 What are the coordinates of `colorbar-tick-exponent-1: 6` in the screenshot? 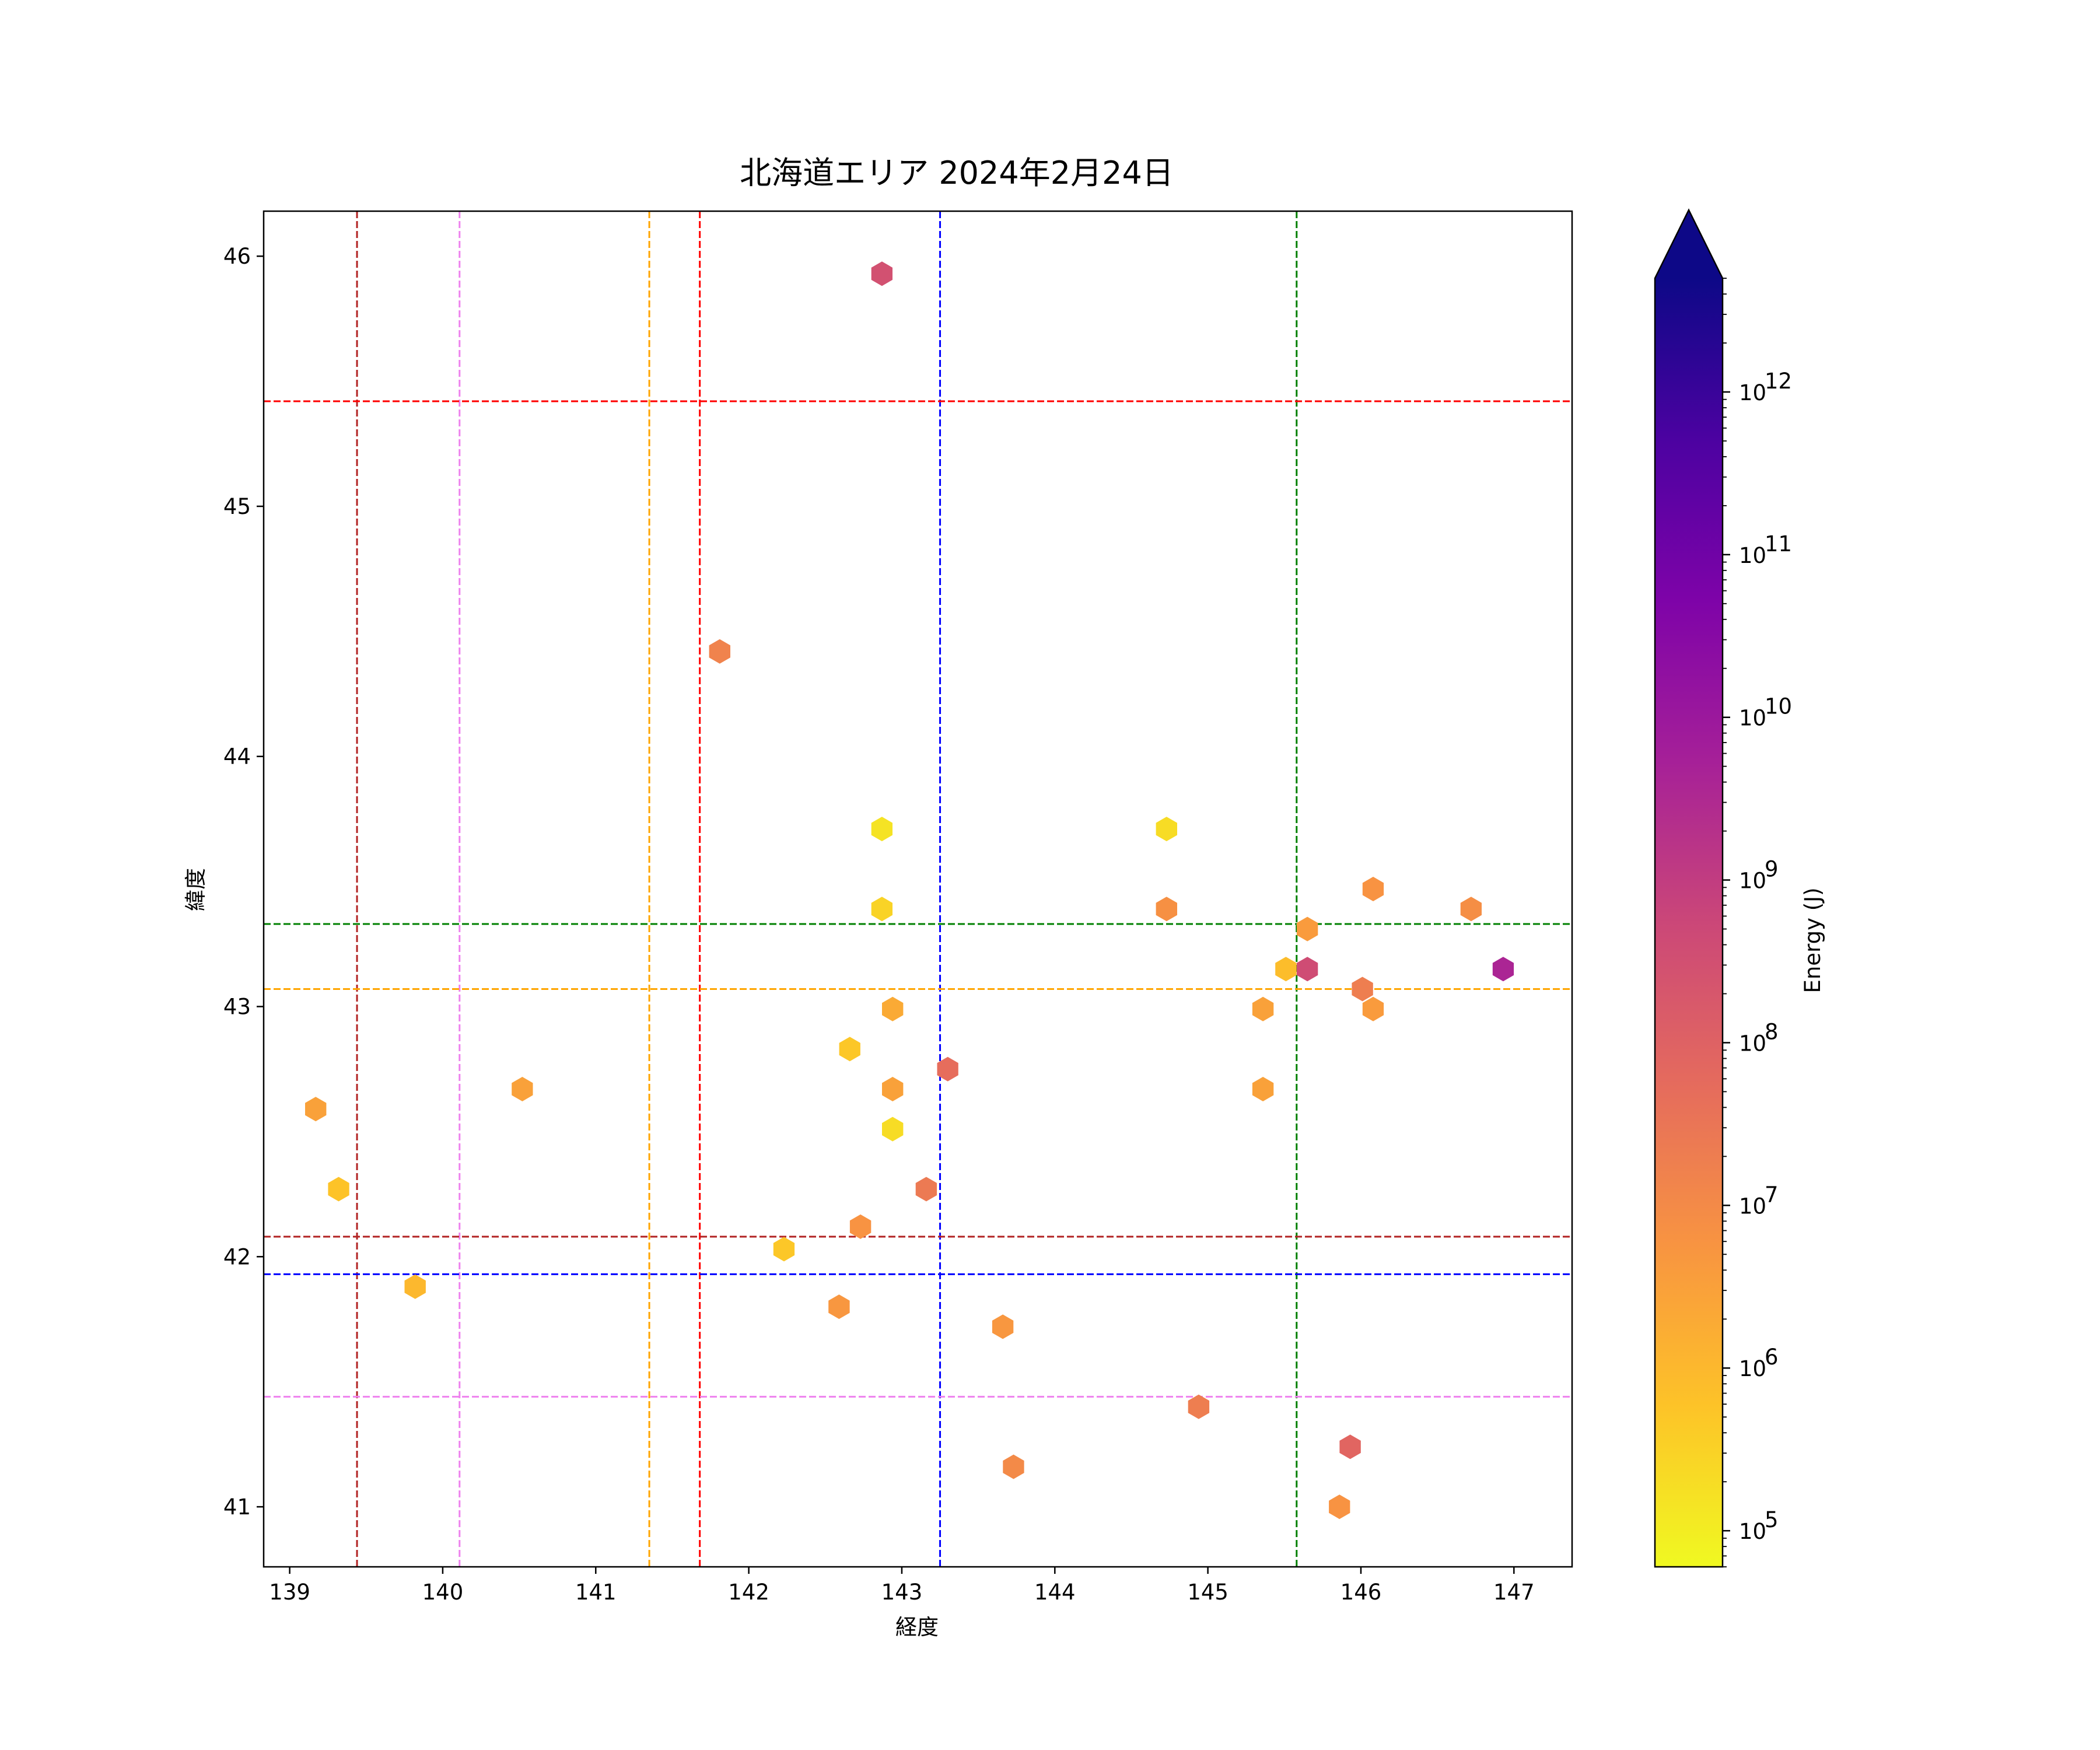 It's located at (1772, 1357).